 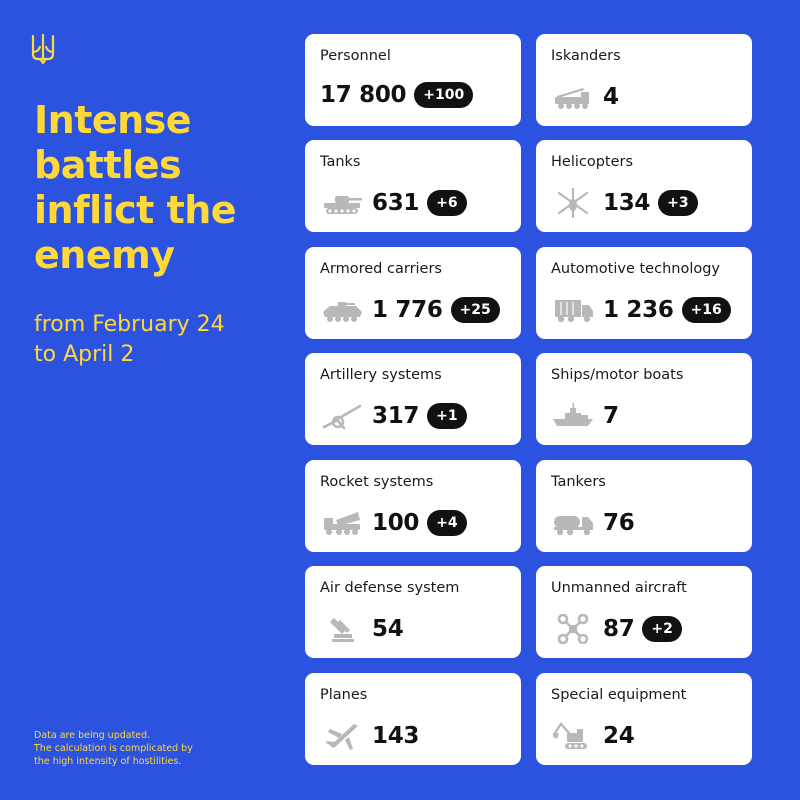 What do you see at coordinates (644, 612) in the screenshot?
I see `stat-card-unmanned-aircraft: Unmanned aircraft 87 +2` at bounding box center [644, 612].